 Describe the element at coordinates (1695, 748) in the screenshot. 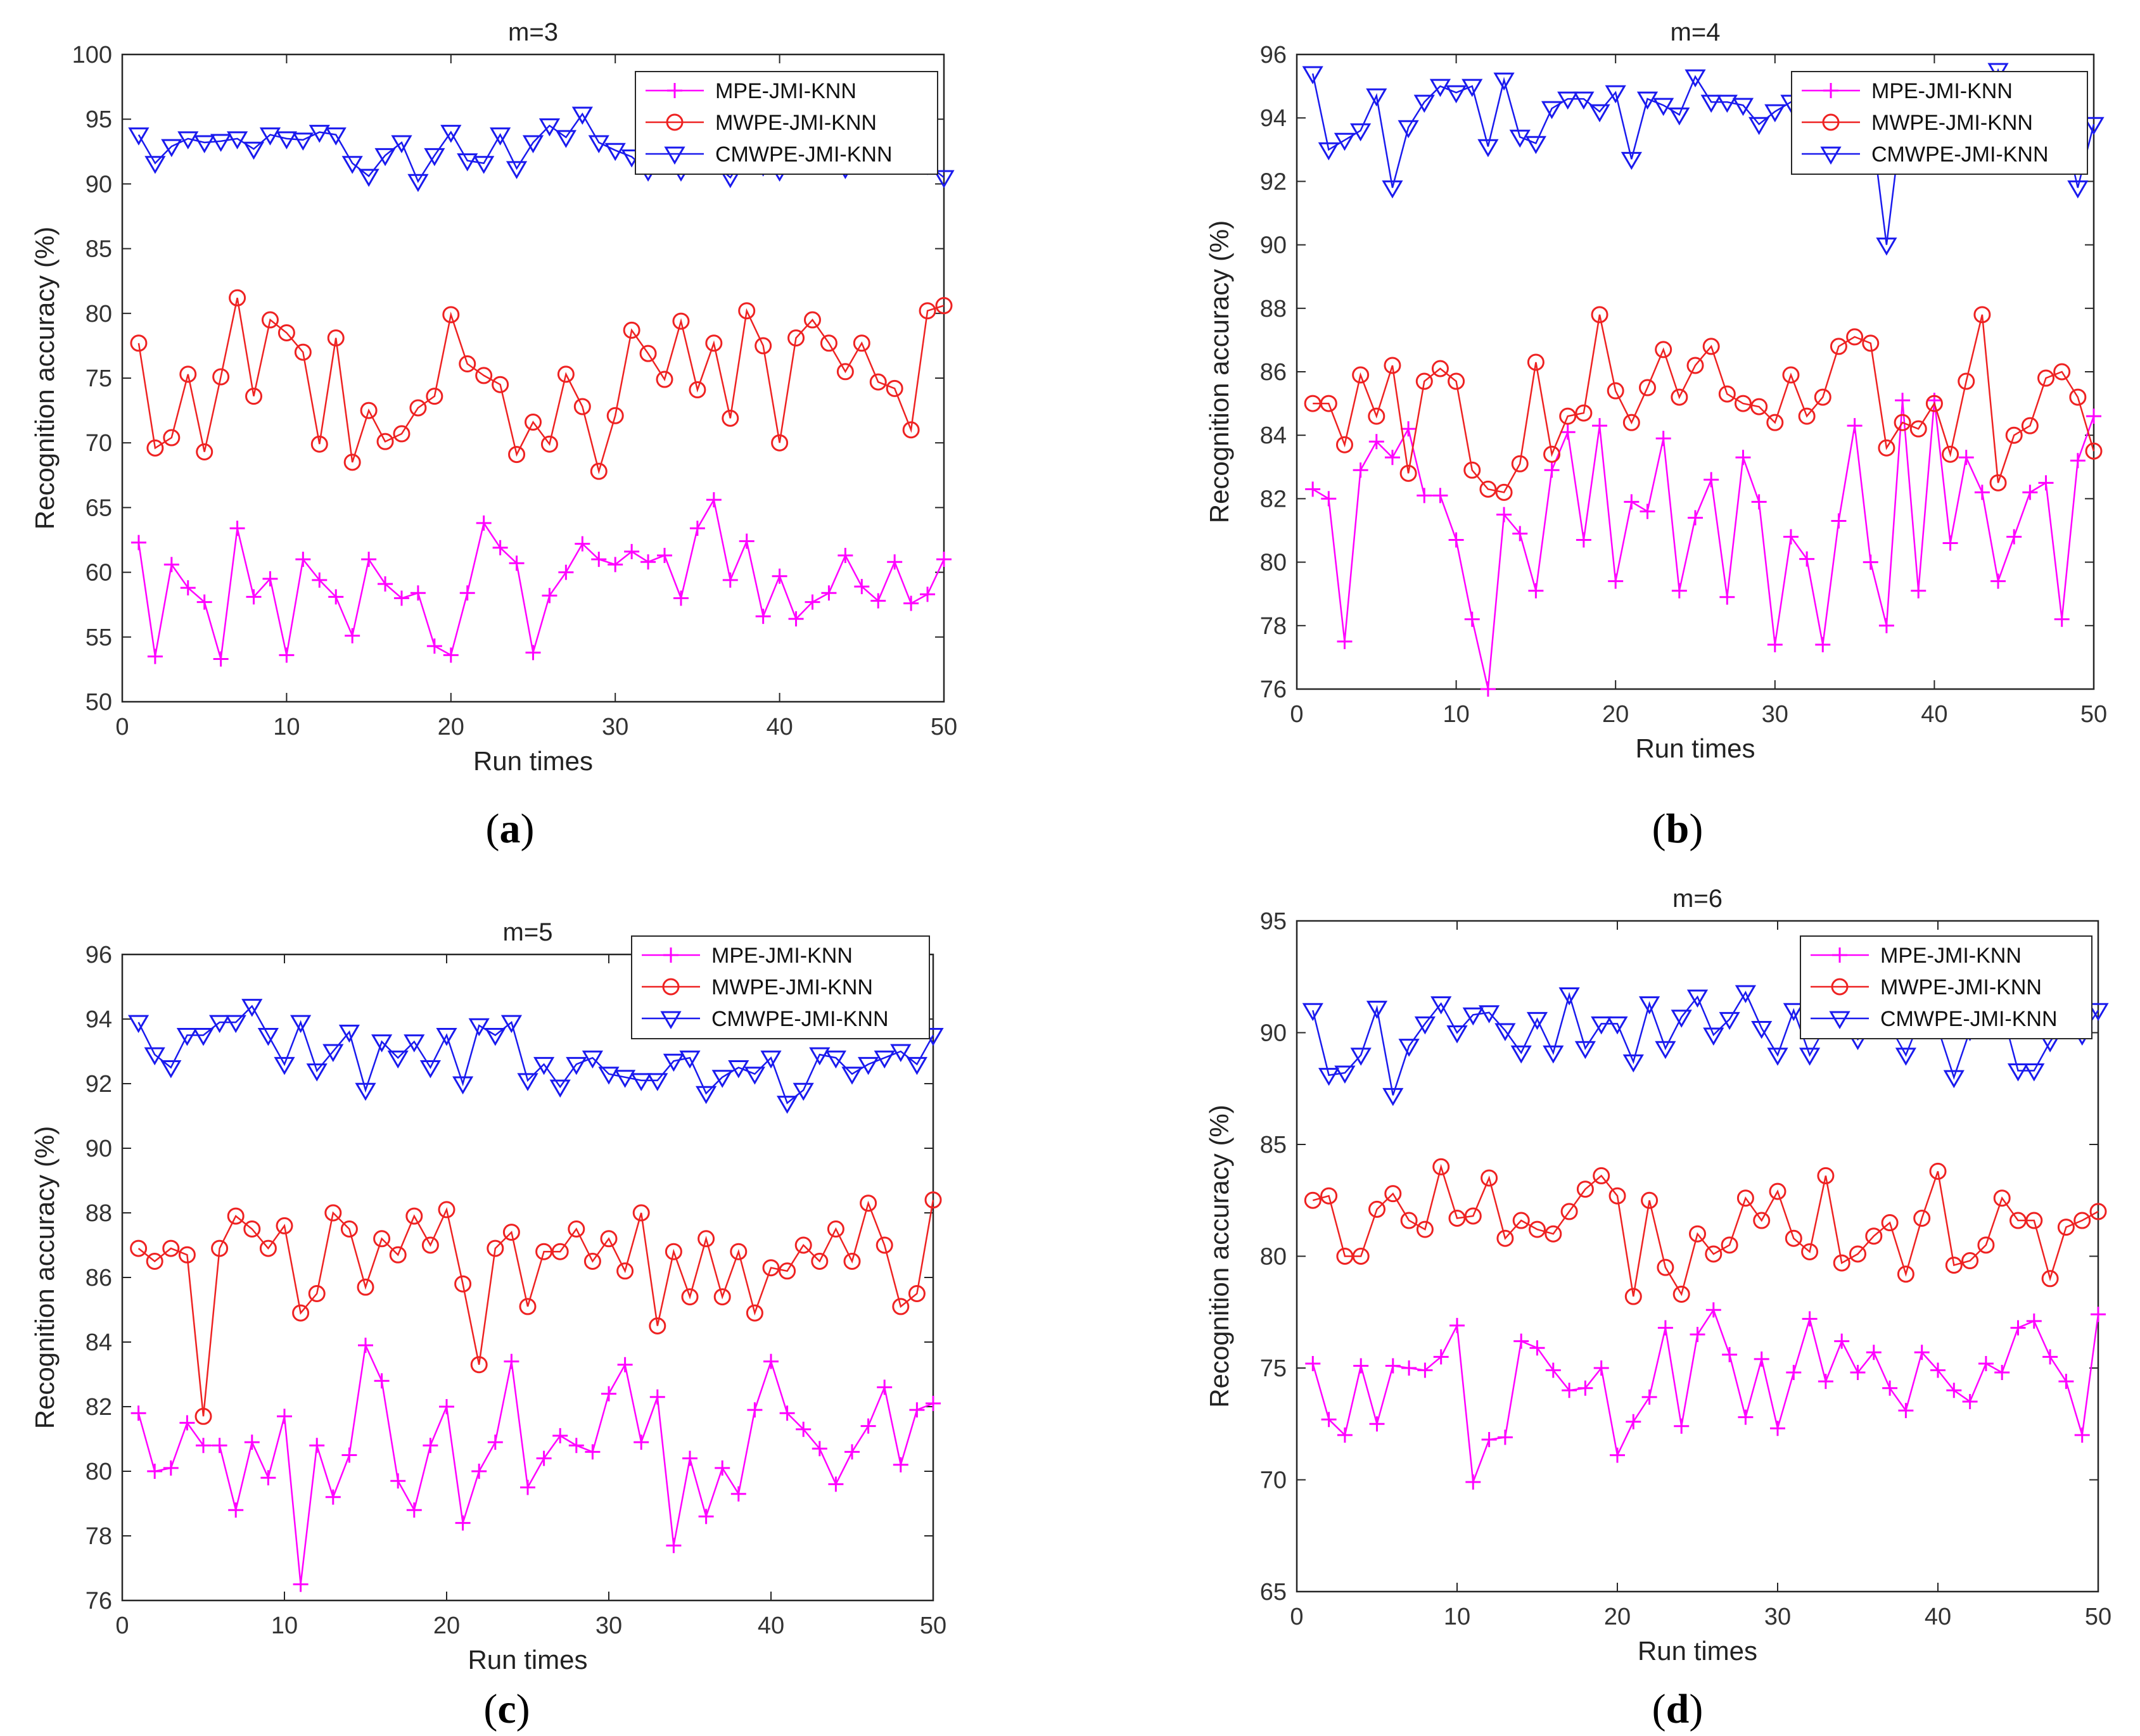

I see `x-axis-label: Run times` at that location.